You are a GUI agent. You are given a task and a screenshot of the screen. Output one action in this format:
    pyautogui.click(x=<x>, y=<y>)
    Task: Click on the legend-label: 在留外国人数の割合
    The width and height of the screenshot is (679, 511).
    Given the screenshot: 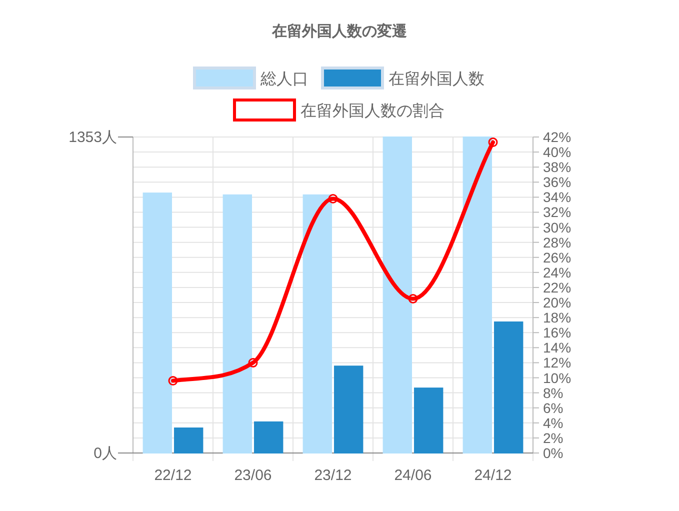 What is the action you would take?
    pyautogui.click(x=372, y=111)
    